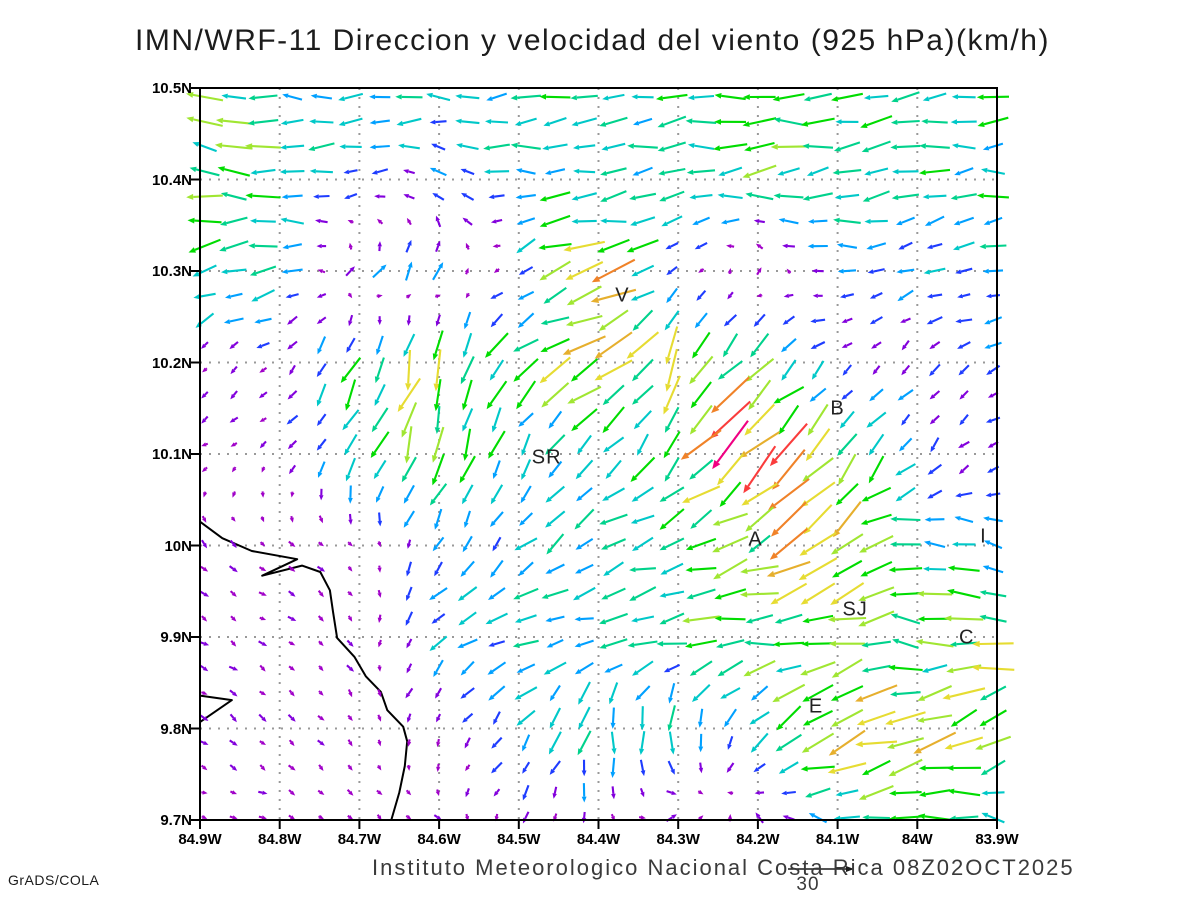  Describe the element at coordinates (171, 271) in the screenshot. I see `lat-tick-label: 10.3N` at that location.